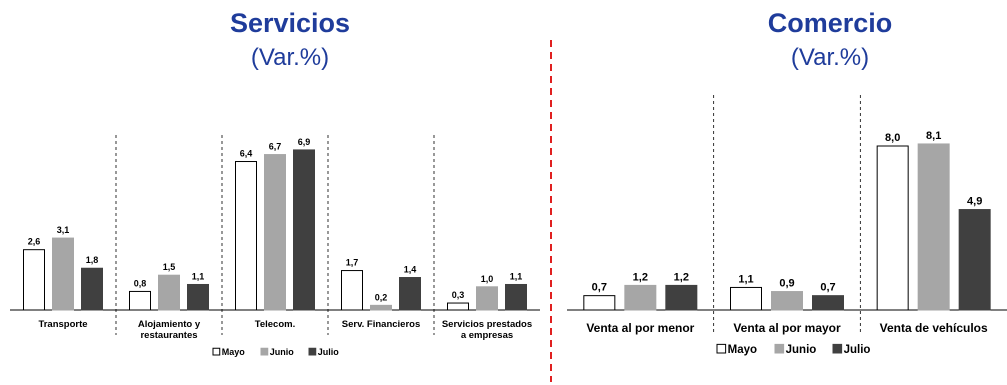 The width and height of the screenshot is (1007, 385). Describe the element at coordinates (742, 350) in the screenshot. I see `comercio-legend-label: Mayo` at that location.